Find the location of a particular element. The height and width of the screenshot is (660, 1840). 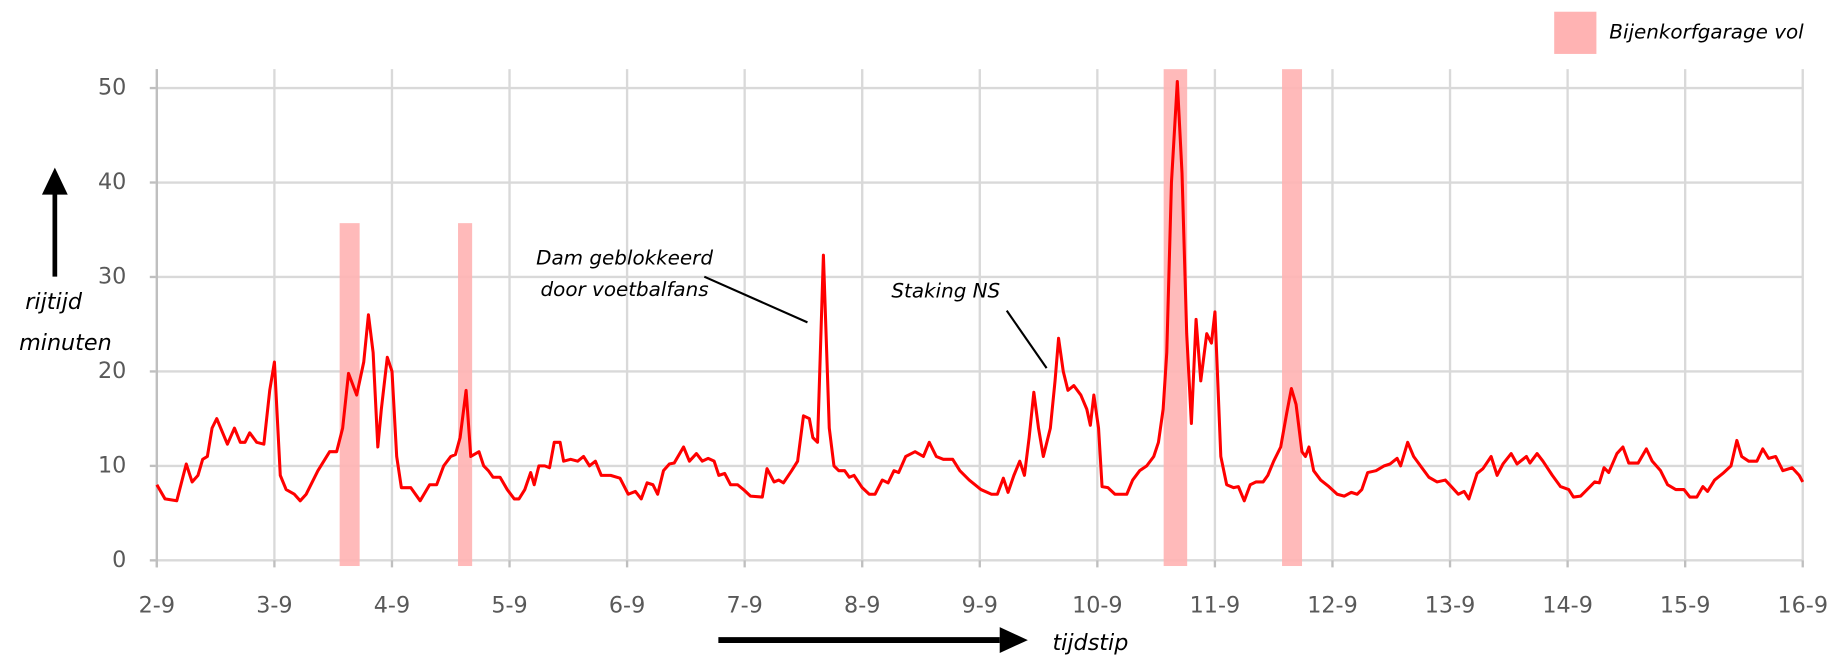

x-tick-label: 4-9 is located at coordinates (392, 606).